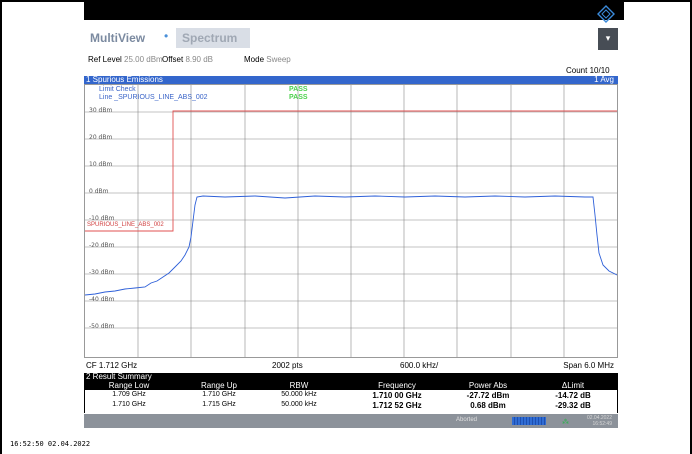 The height and width of the screenshot is (454, 692). What do you see at coordinates (488, 405) in the screenshot?
I see `cell: 0.68 dBm` at bounding box center [488, 405].